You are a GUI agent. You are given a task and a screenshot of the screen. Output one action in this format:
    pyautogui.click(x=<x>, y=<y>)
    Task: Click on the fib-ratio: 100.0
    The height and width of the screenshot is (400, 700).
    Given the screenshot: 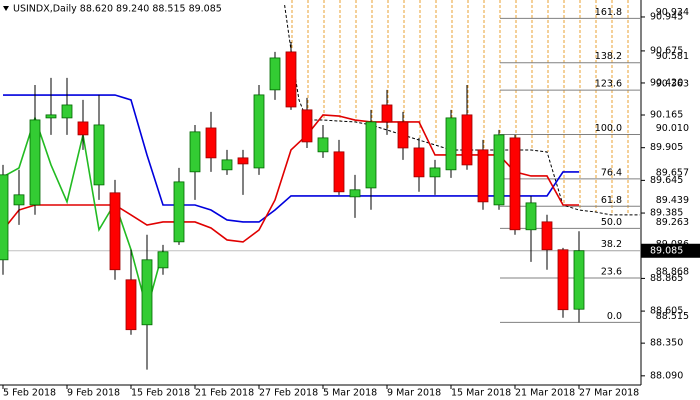 What is the action you would take?
    pyautogui.click(x=608, y=128)
    